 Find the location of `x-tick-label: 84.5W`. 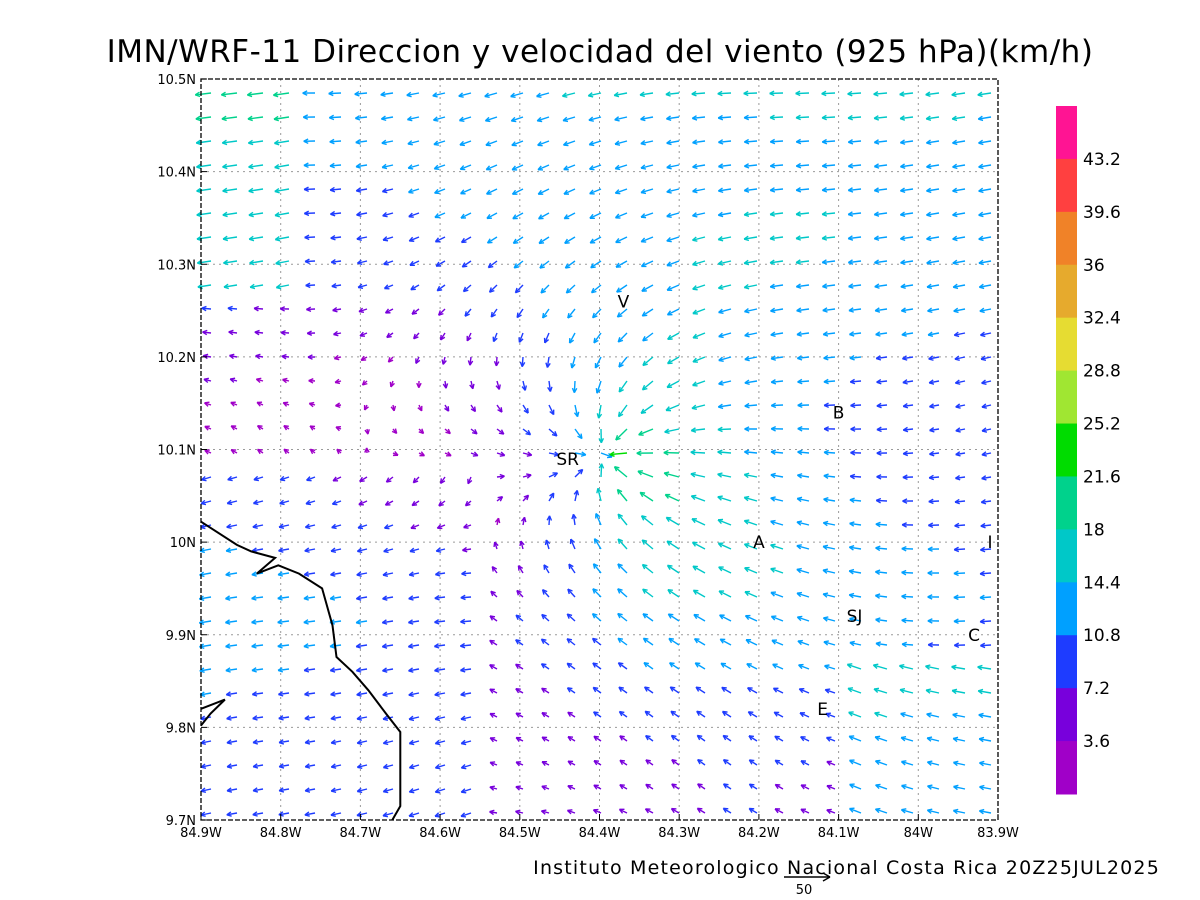

x-tick-label: 84.5W is located at coordinates (520, 833).